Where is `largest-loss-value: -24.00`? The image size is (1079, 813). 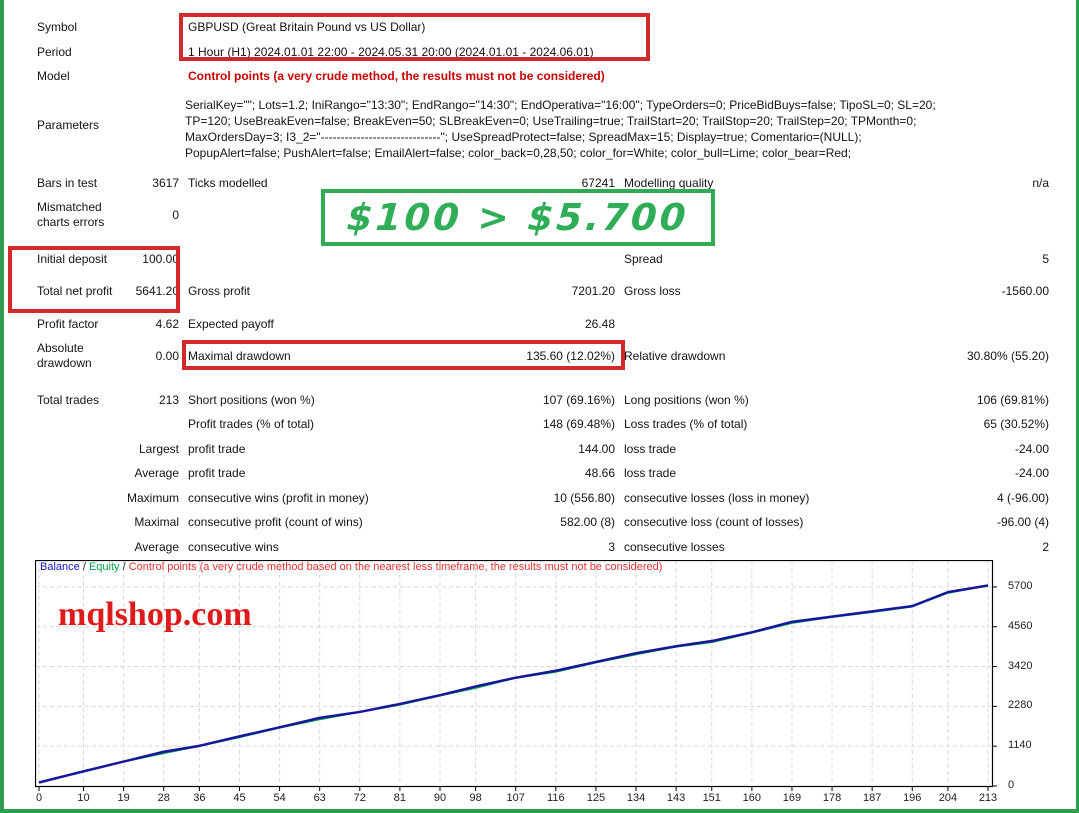
largest-loss-value: -24.00 is located at coordinates (1031, 449).